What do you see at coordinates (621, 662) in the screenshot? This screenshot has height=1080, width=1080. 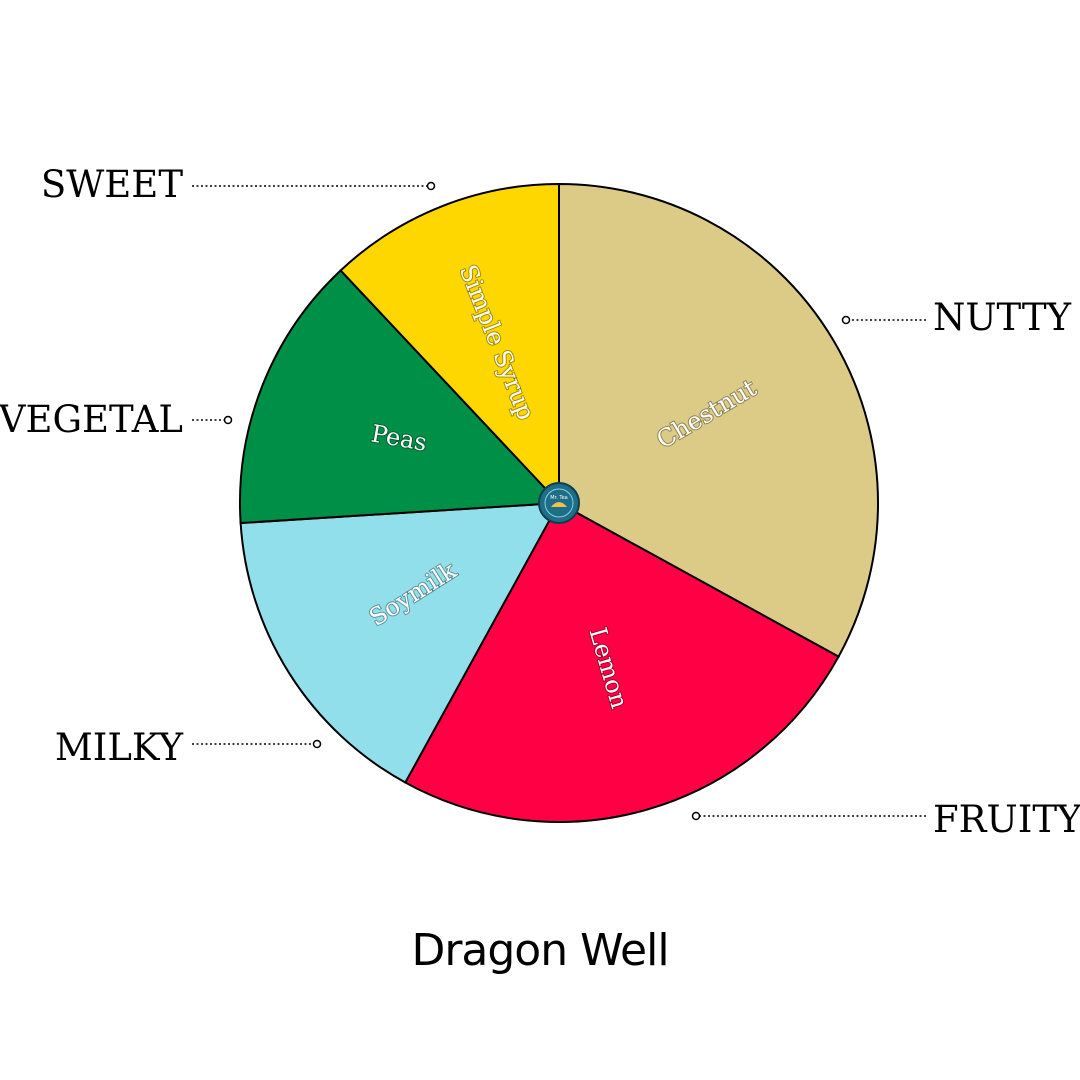 I see `pie-slice-lemon` at bounding box center [621, 662].